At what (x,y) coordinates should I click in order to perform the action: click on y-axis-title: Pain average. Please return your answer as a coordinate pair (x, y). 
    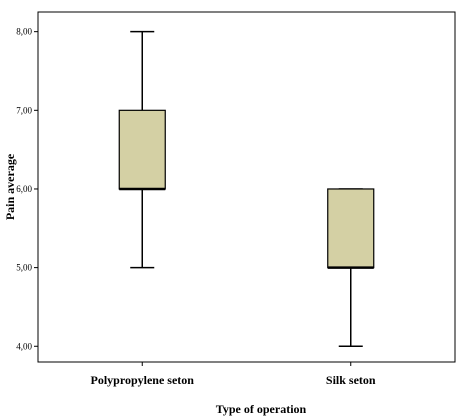
    Looking at the image, I should click on (10, 186).